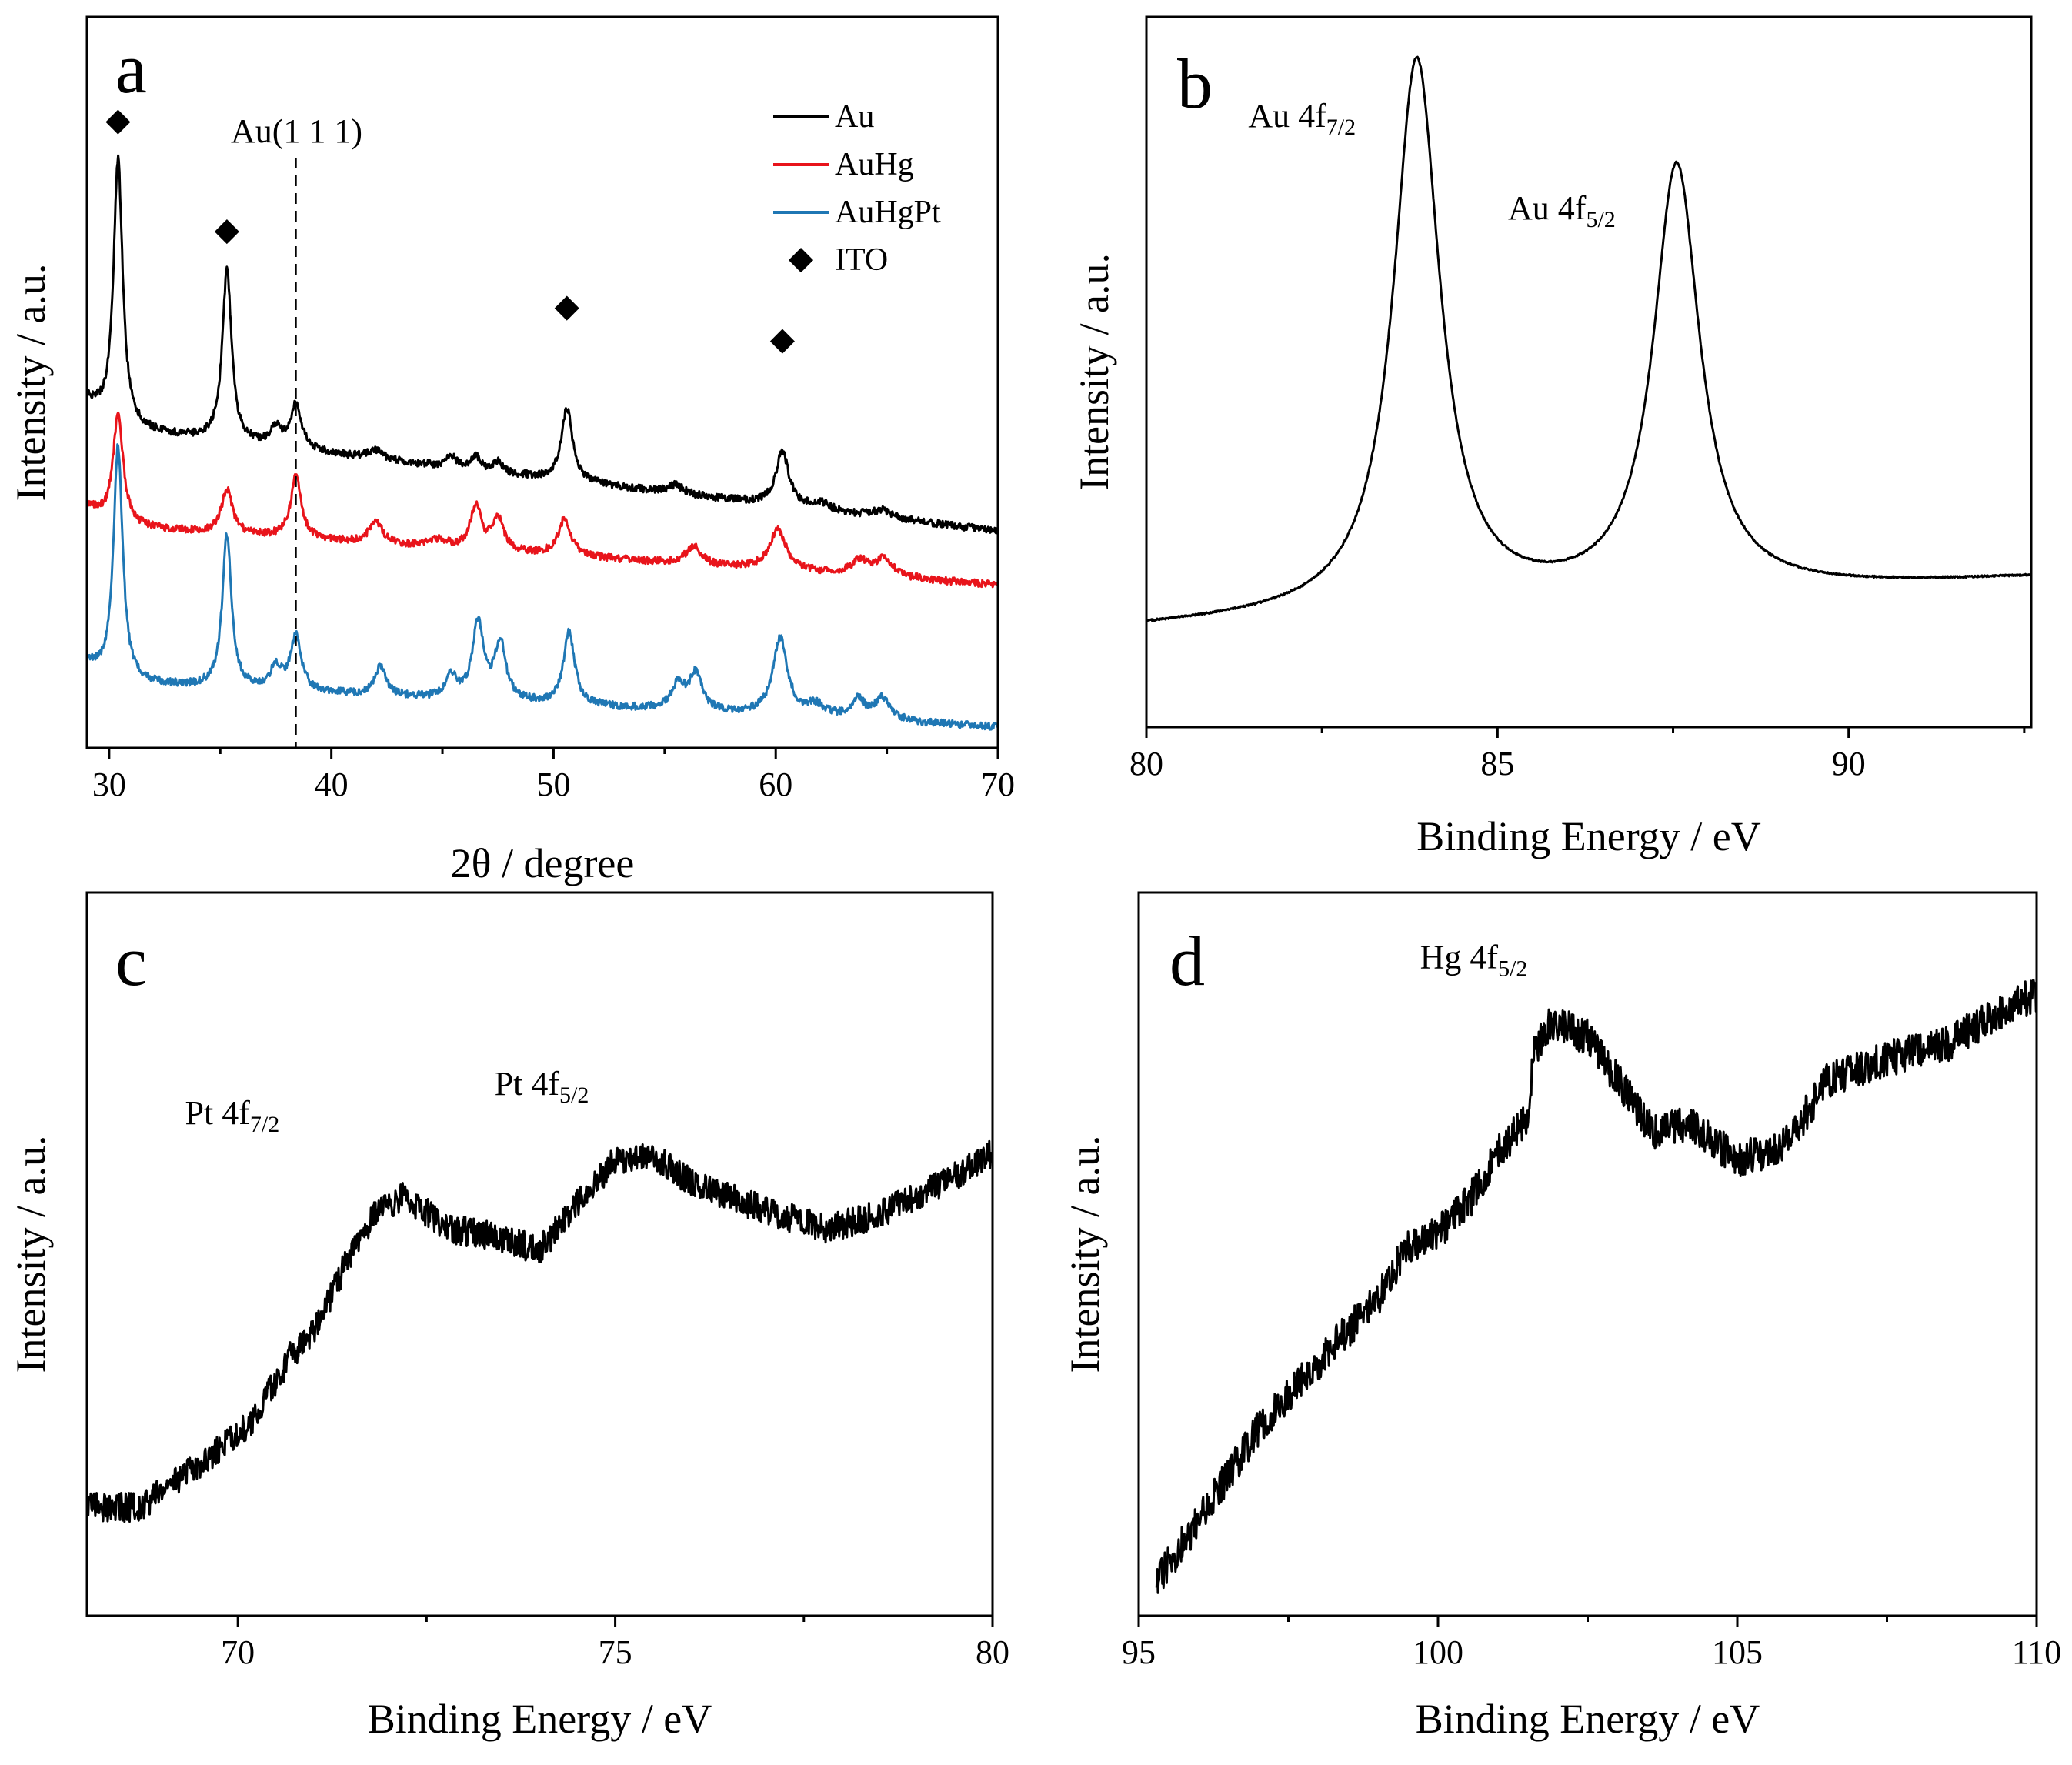 Image resolution: width=2072 pixels, height=1765 pixels. What do you see at coordinates (874, 164) in the screenshot?
I see `legend-label-auhg: AuHg` at bounding box center [874, 164].